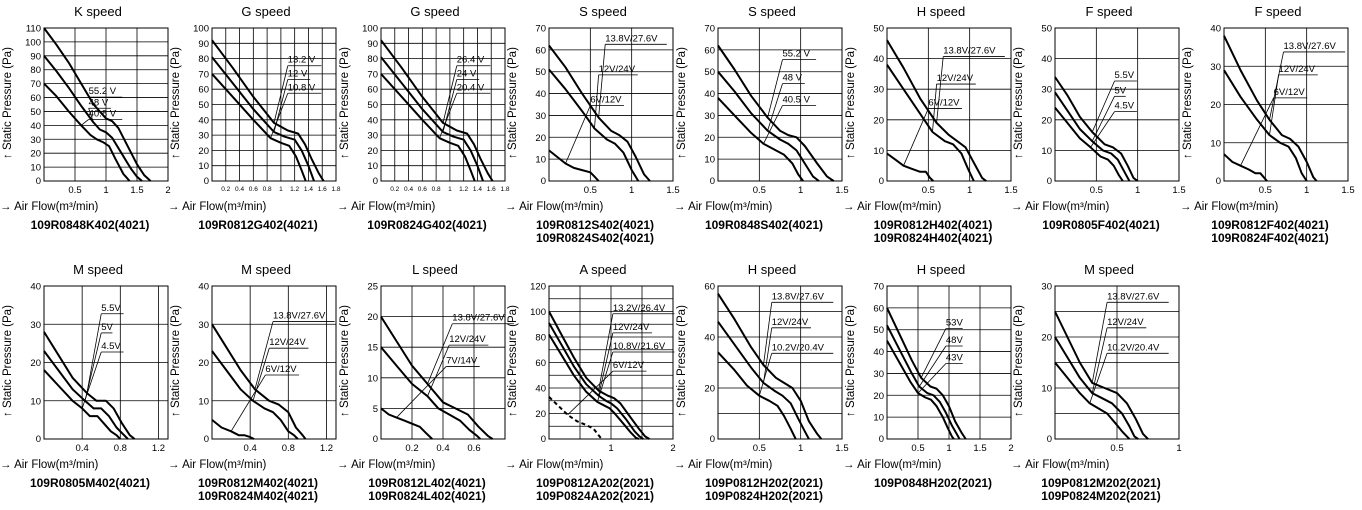 The image size is (1362, 510). Describe the element at coordinates (1278, 11) in the screenshot. I see `chart-title: F speed` at that location.